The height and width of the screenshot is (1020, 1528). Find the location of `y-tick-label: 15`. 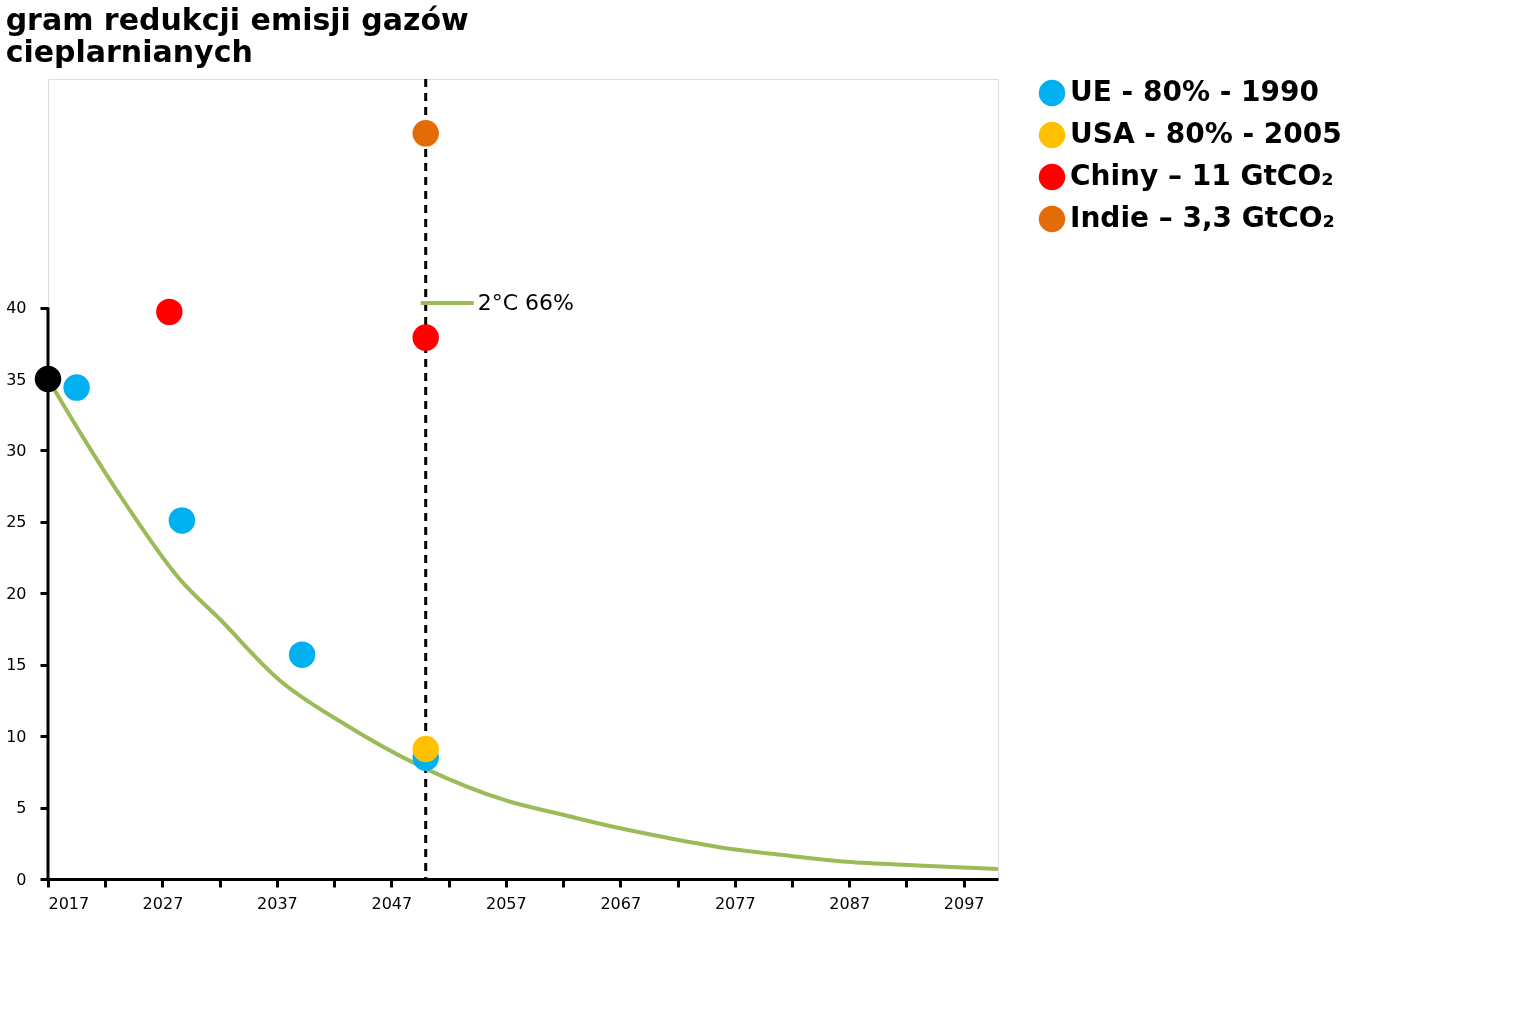

y-tick-label: 15 is located at coordinates (16, 665).